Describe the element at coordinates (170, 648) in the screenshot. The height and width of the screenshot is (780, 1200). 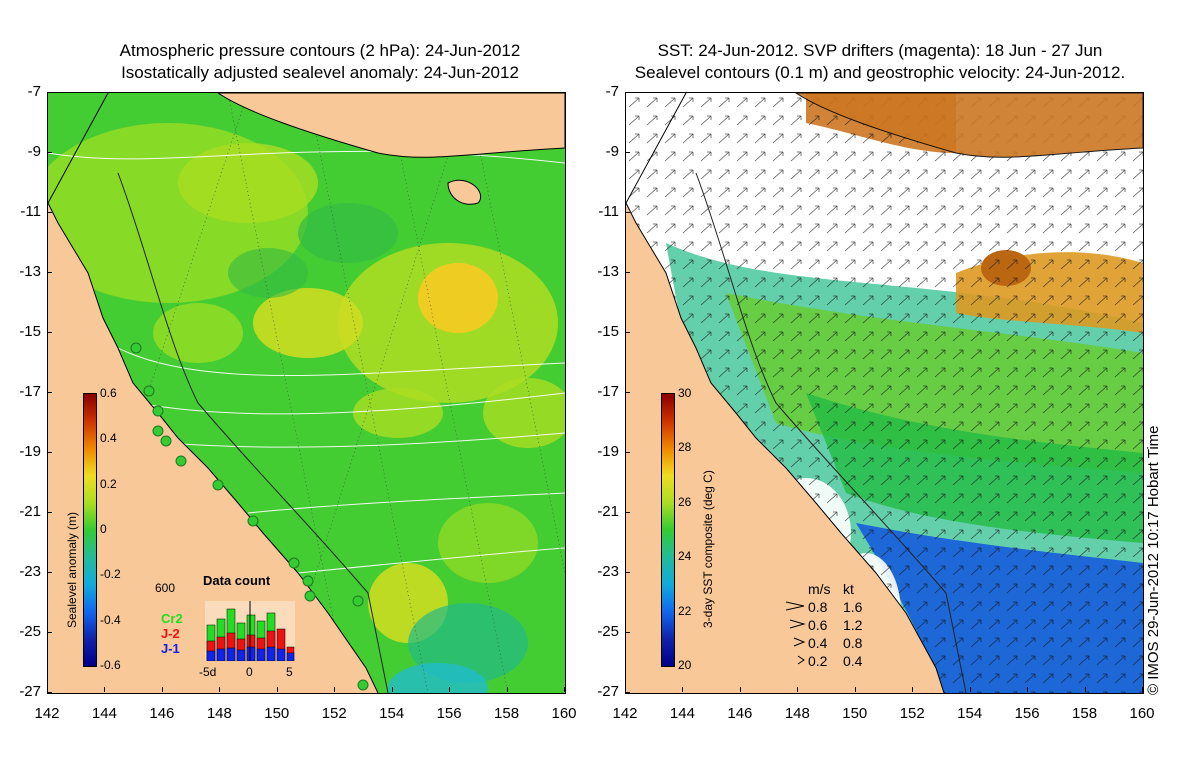
I see `series-label-j1: J-1` at that location.